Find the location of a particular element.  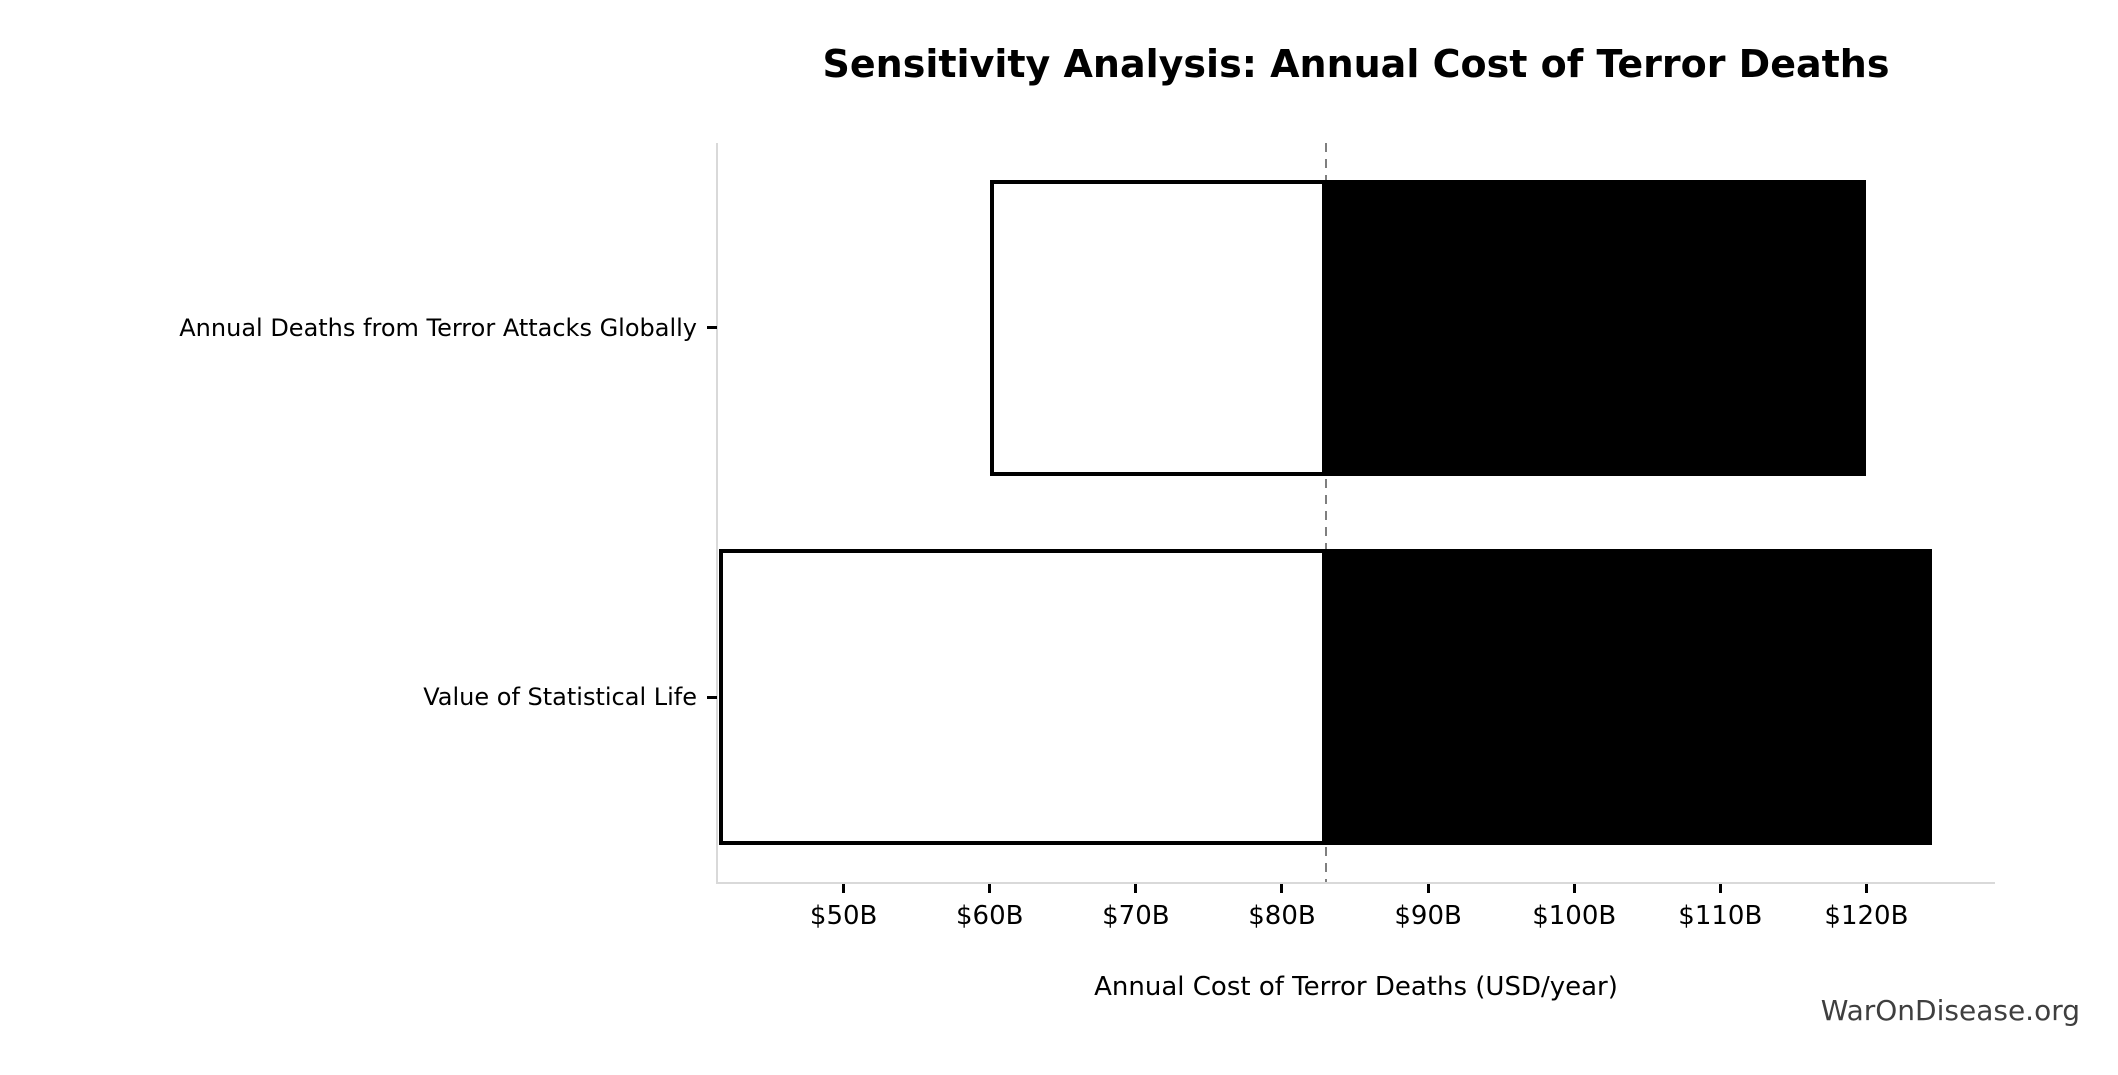

x-tick-label: $60B is located at coordinates (990, 916).